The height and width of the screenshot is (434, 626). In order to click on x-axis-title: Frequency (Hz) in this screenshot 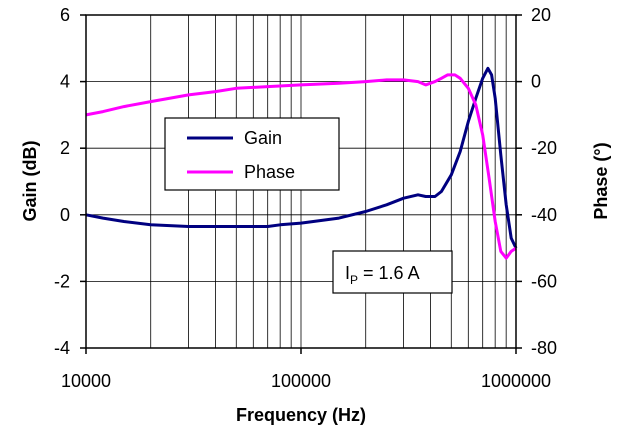, I will do `click(301, 415)`.